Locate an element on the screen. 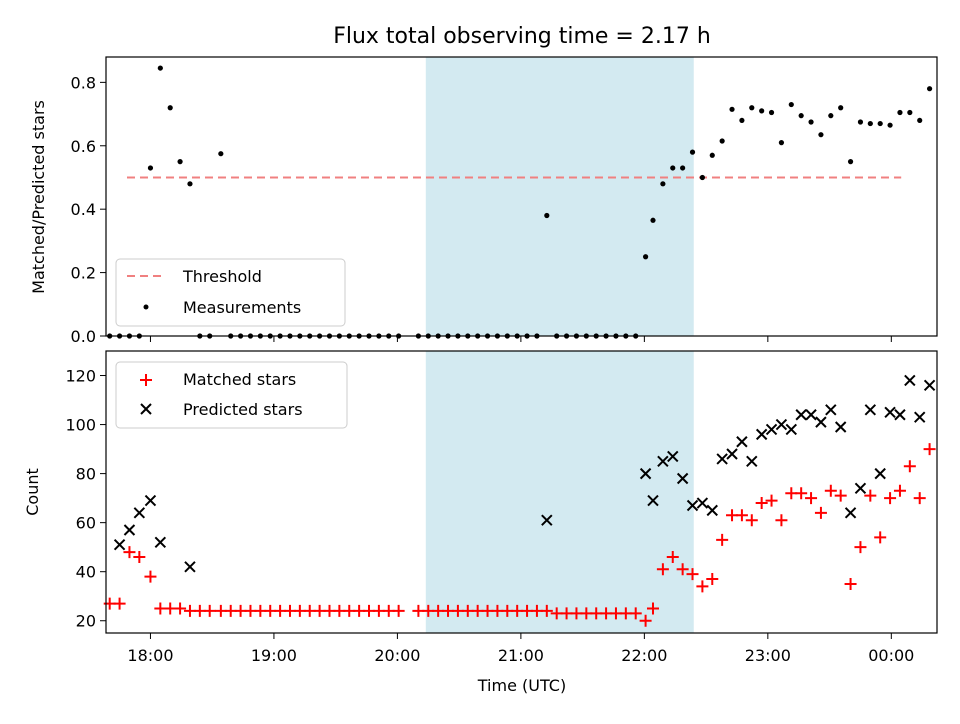 Image resolution: width=960 pixels, height=724 pixels. predicted-legend-swatch is located at coordinates (146, 409).